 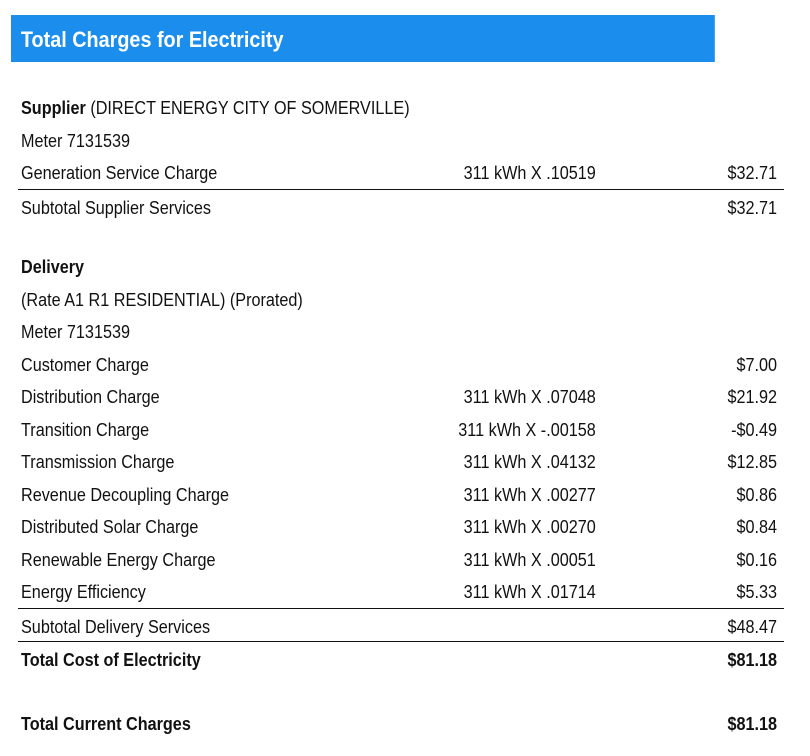 I want to click on line-item-label: Distributed Solar Charge, so click(x=110, y=527).